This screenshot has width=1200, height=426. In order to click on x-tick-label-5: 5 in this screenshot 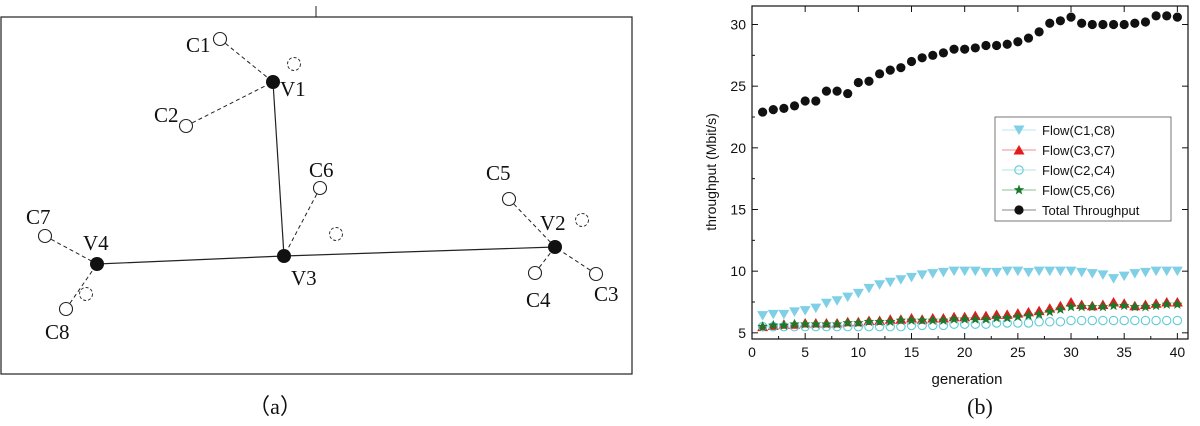, I will do `click(805, 352)`.